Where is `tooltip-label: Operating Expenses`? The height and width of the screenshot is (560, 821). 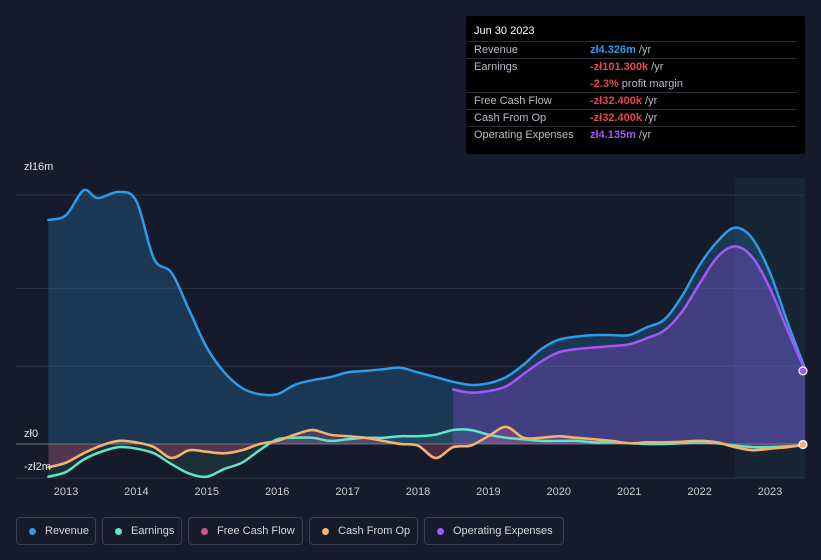
tooltip-label: Operating Expenses is located at coordinates (524, 135).